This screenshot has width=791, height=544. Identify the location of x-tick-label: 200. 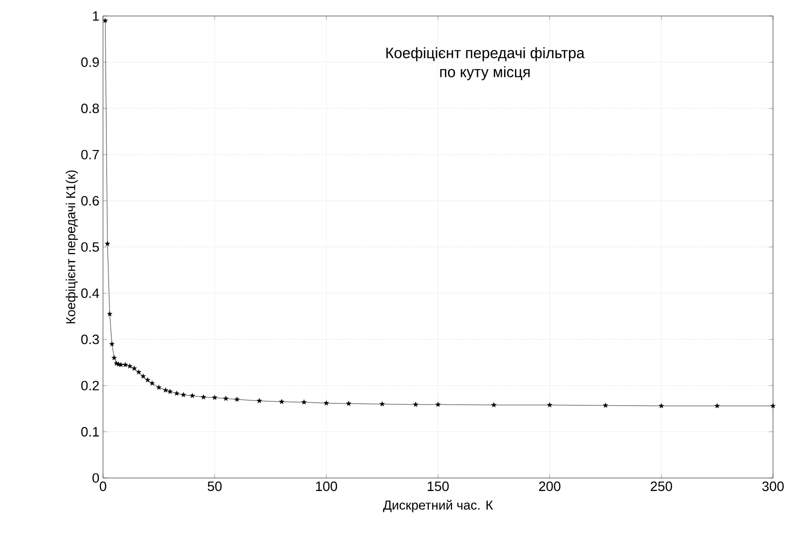
(549, 487).